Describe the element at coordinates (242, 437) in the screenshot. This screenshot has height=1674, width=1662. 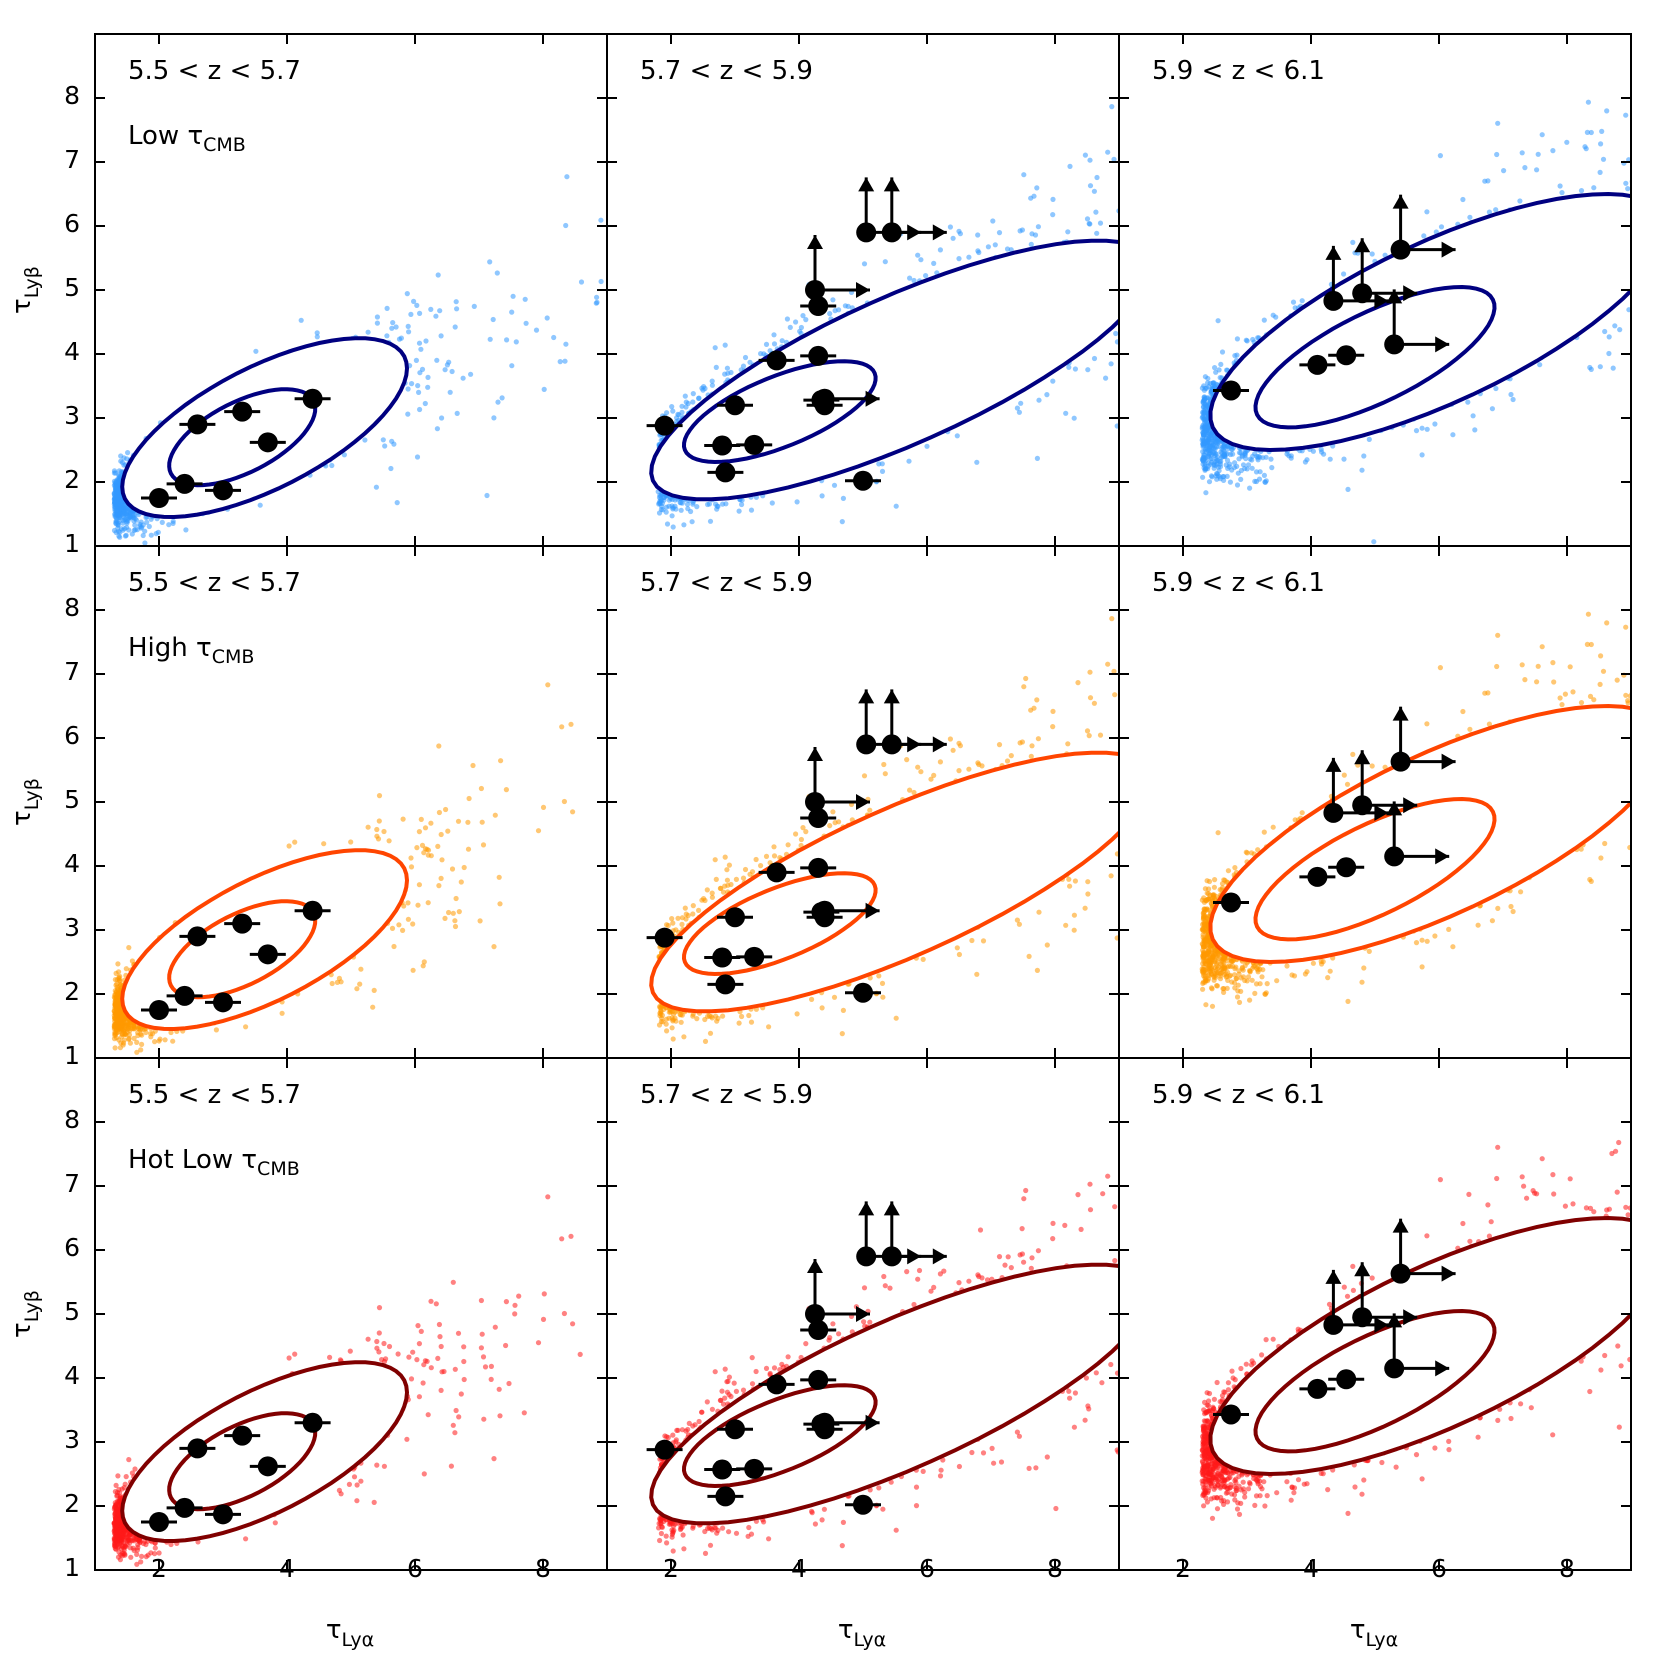
I see `contour-inner` at that location.